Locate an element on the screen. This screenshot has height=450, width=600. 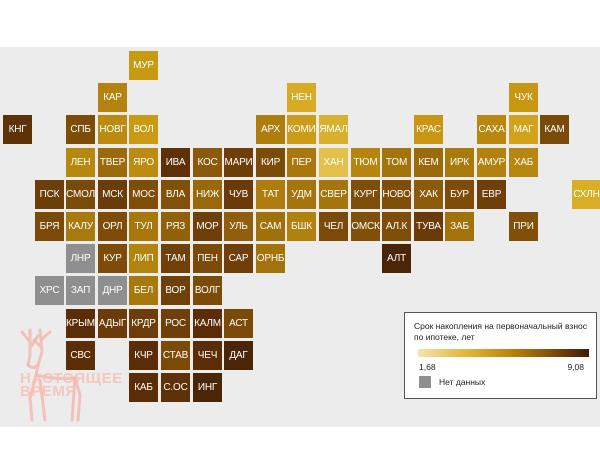
region-tile: АСТ is located at coordinates (238, 323).